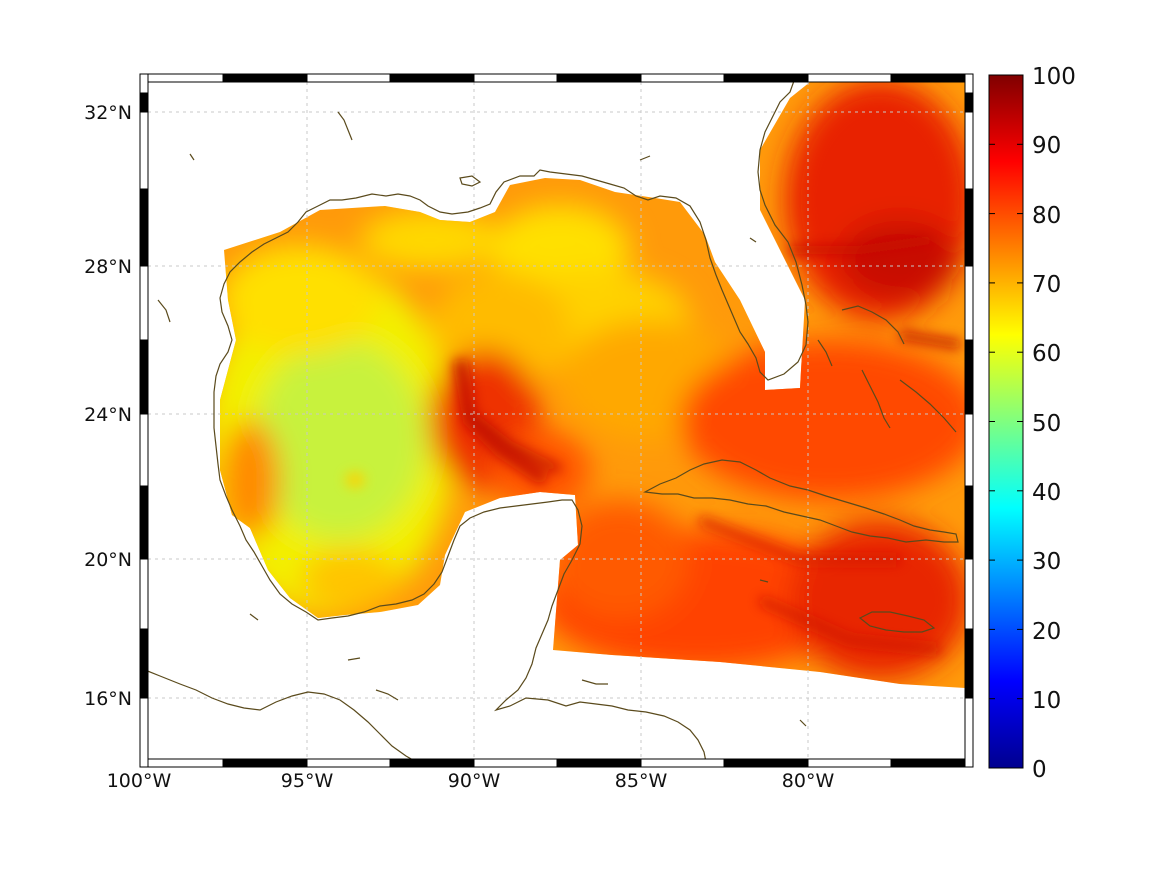 The height and width of the screenshot is (875, 1167). I want to click on lat-tick-label: 16°N, so click(108, 699).